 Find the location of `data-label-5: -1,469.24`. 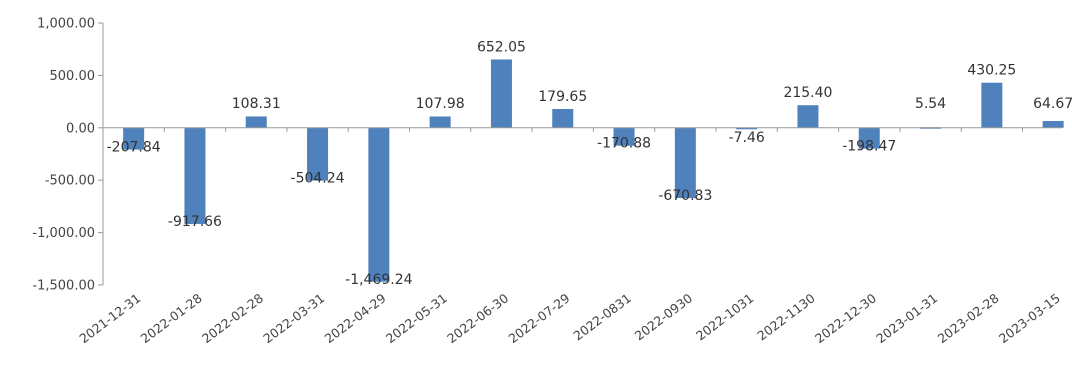

data-label-5: -1,469.24 is located at coordinates (378, 280).